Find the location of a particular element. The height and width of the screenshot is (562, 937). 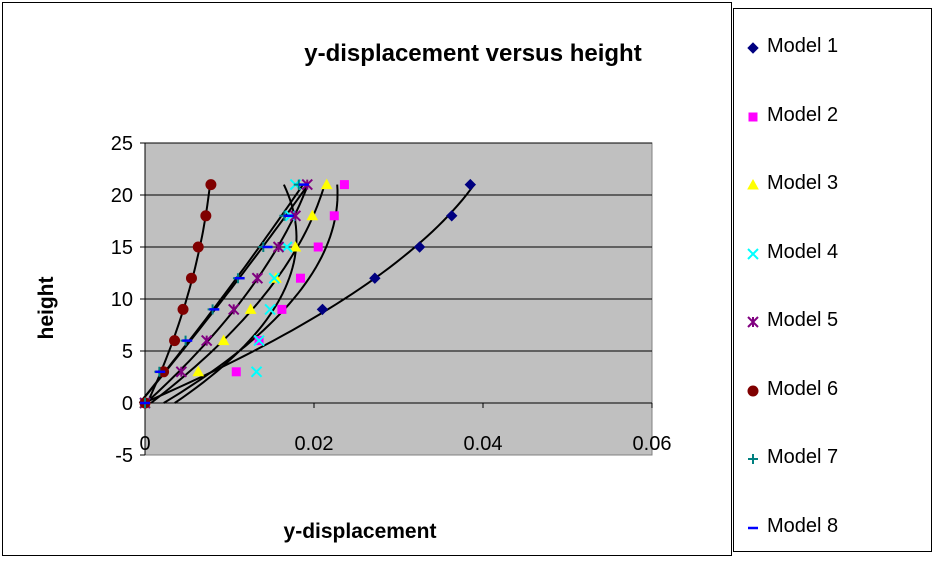

legend-item-model-6: Model 6 is located at coordinates (832, 389).